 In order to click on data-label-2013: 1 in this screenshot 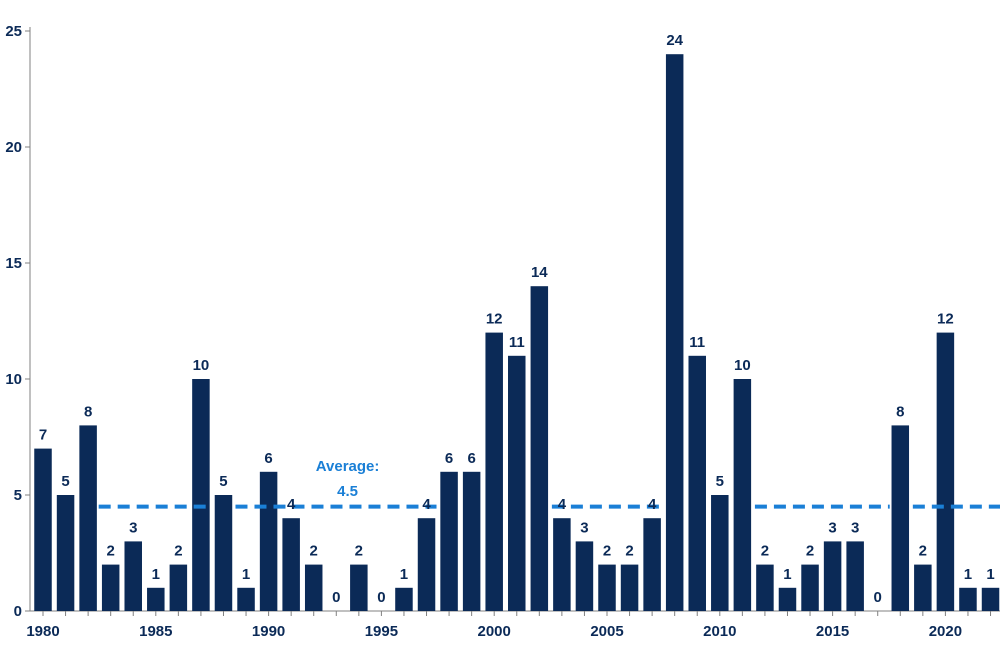, I will do `click(787, 574)`.